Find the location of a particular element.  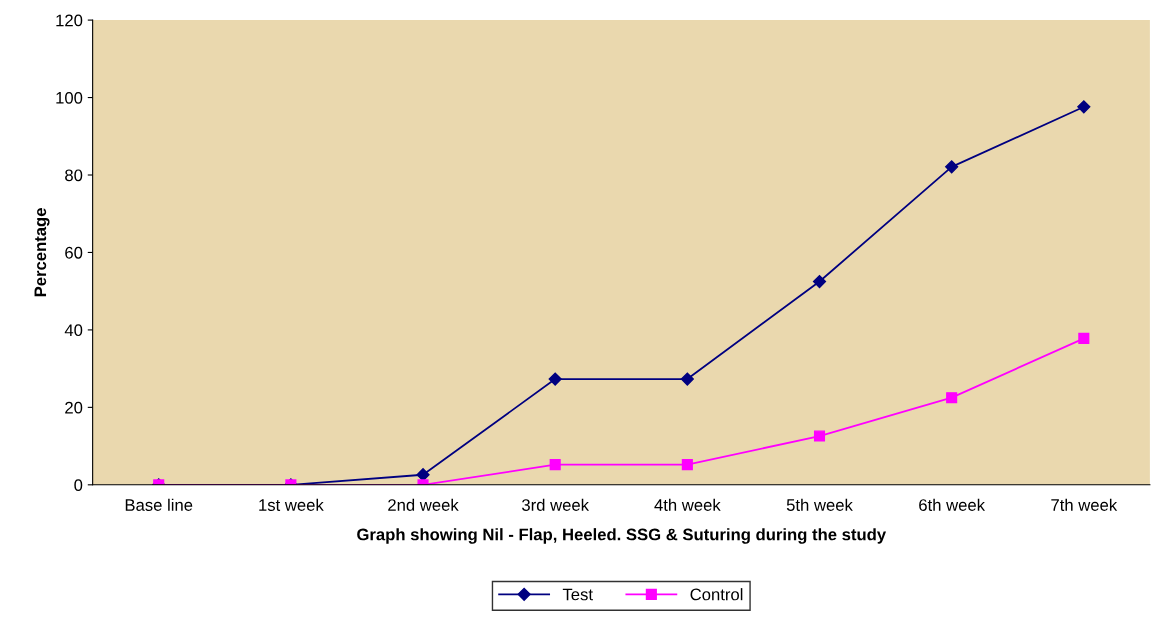

x-tick-label: 3rd week is located at coordinates (556, 504).